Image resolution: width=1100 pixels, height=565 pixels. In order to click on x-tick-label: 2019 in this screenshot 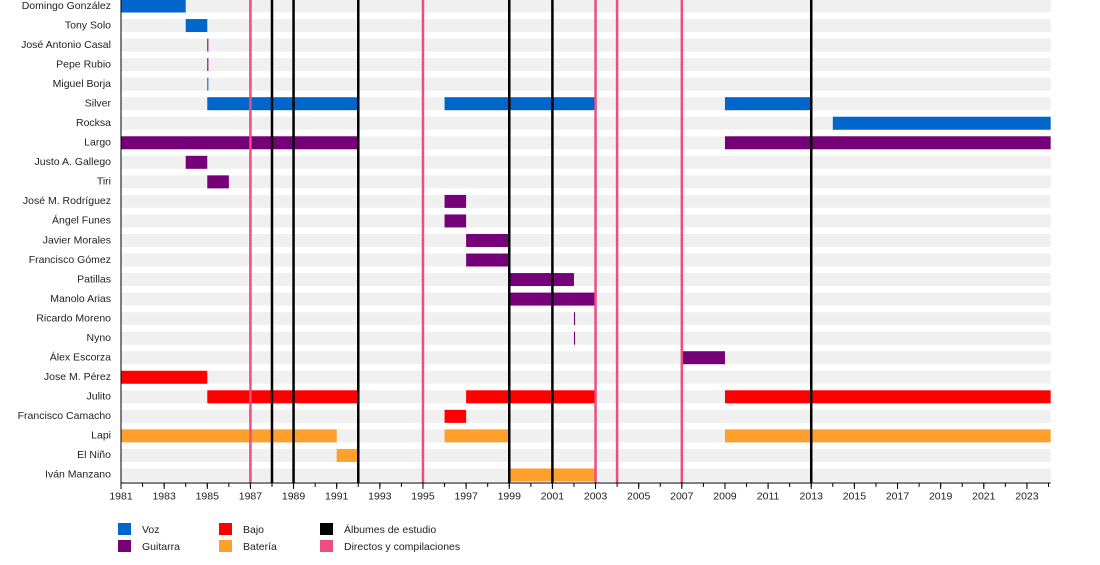, I will do `click(941, 497)`.